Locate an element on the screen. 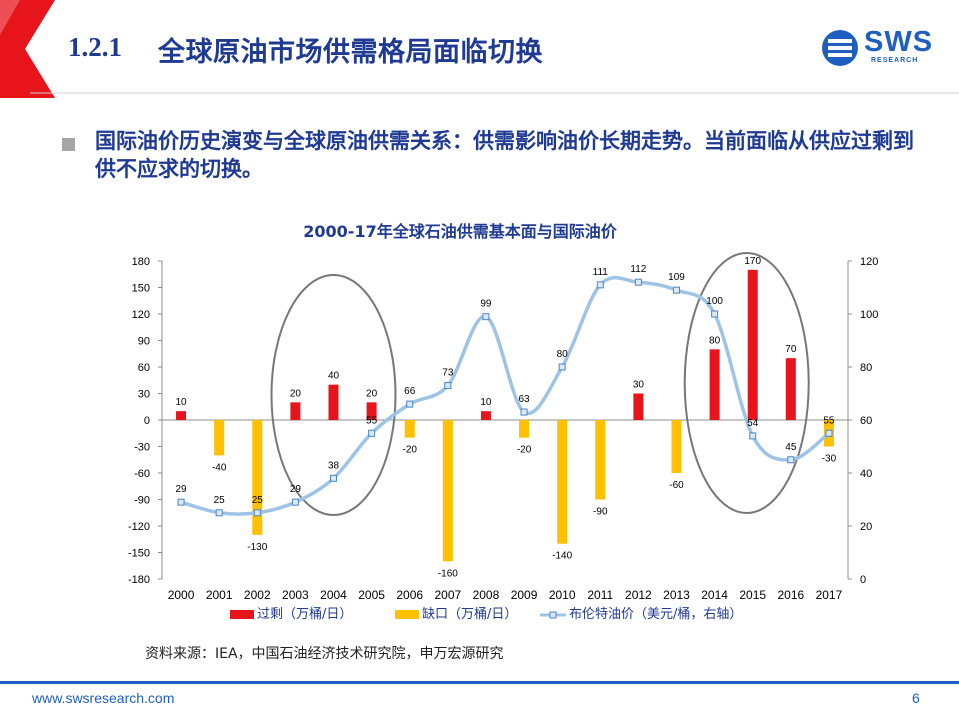  legend-label-deficit: 缺口（万桶/日） is located at coordinates (470, 614).